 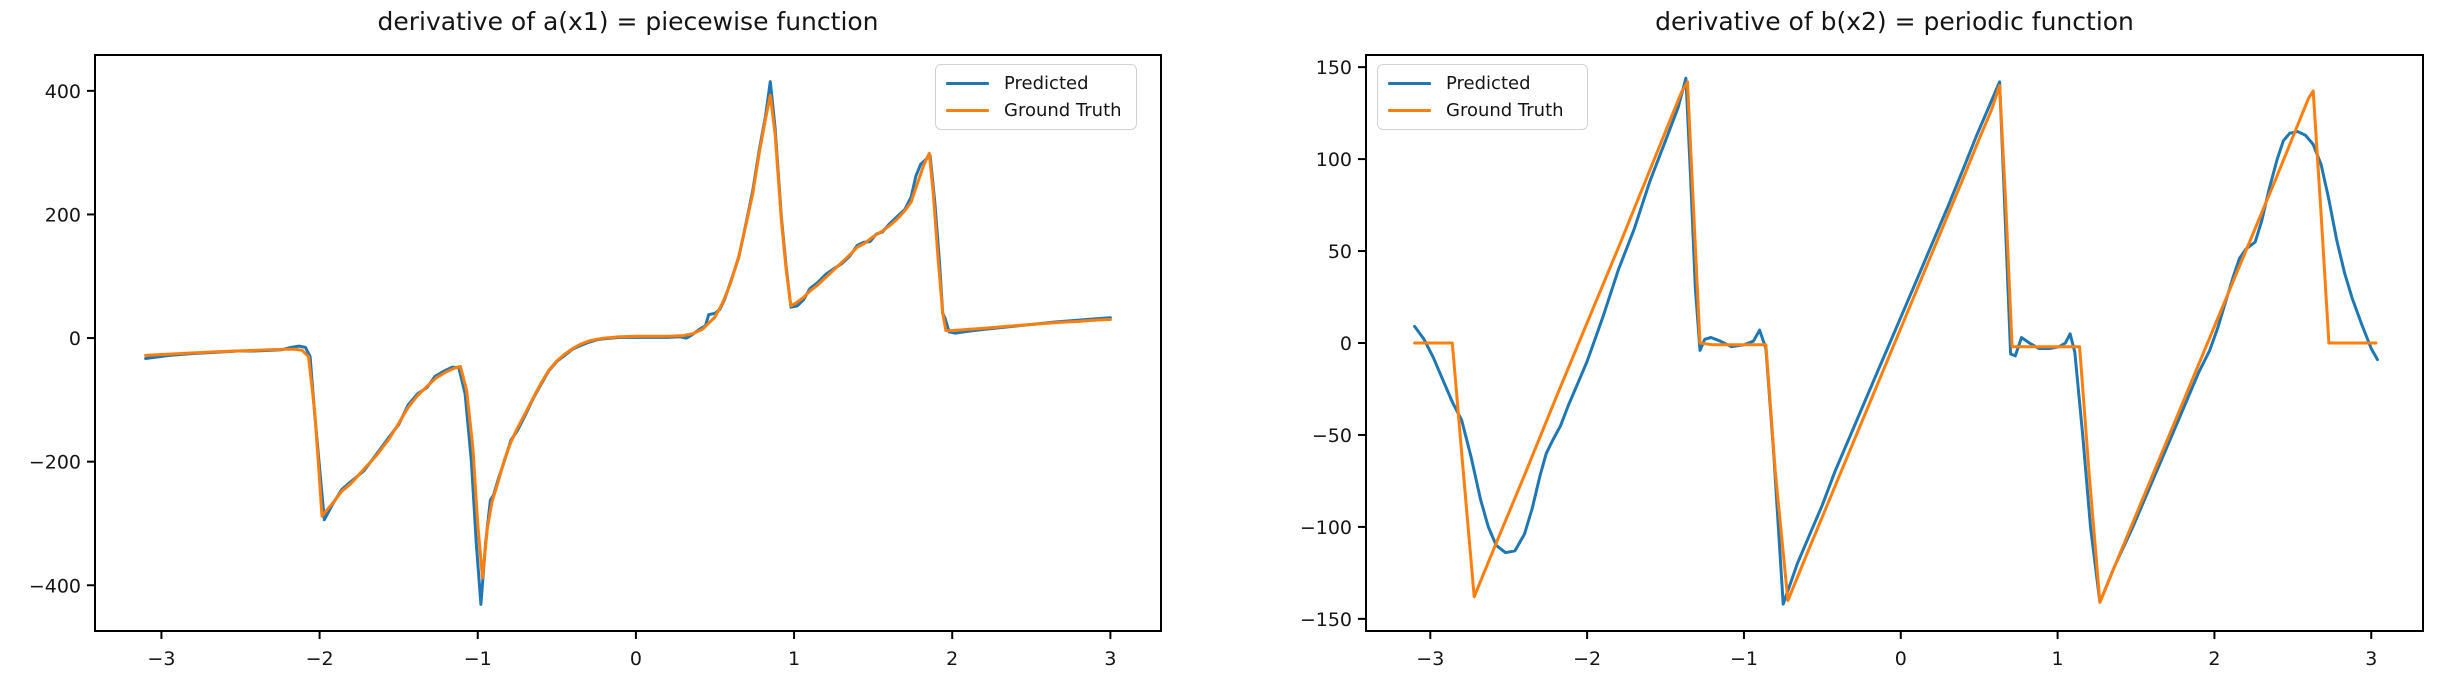 What do you see at coordinates (1334, 160) in the screenshot?
I see `y-tick-label: 100` at bounding box center [1334, 160].